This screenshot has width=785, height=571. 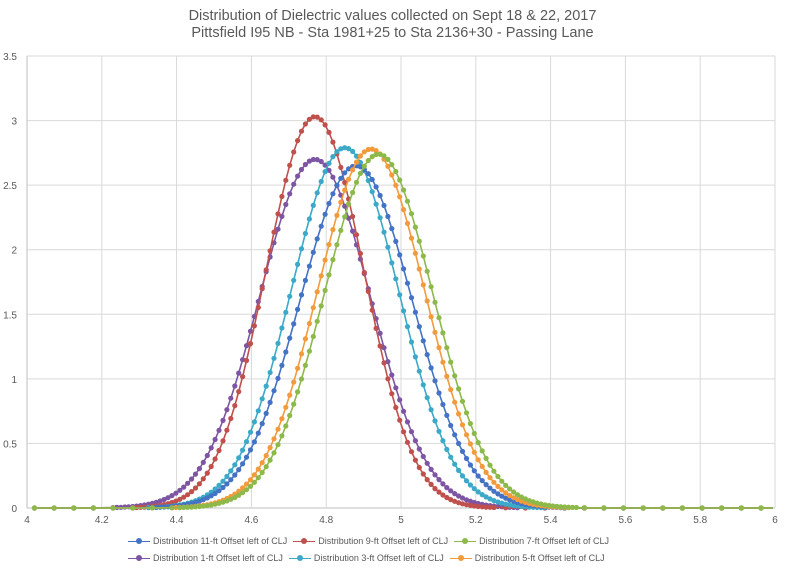 I want to click on y-tick-label: 3.5, so click(x=10, y=57).